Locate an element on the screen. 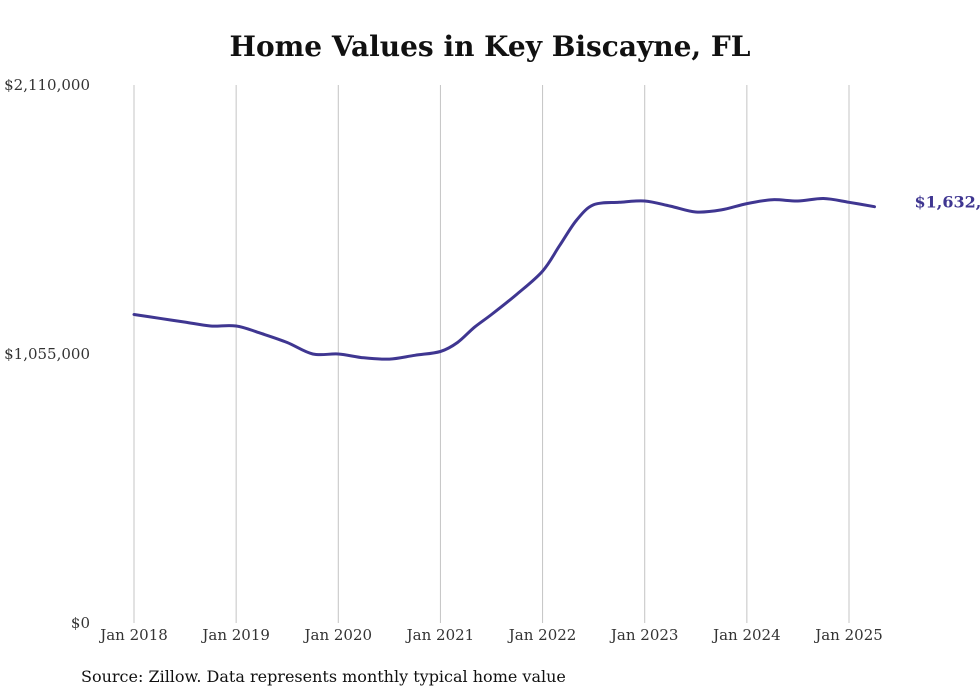 The image size is (980, 699). x-tick-label: Jan 2018 is located at coordinates (133, 635).